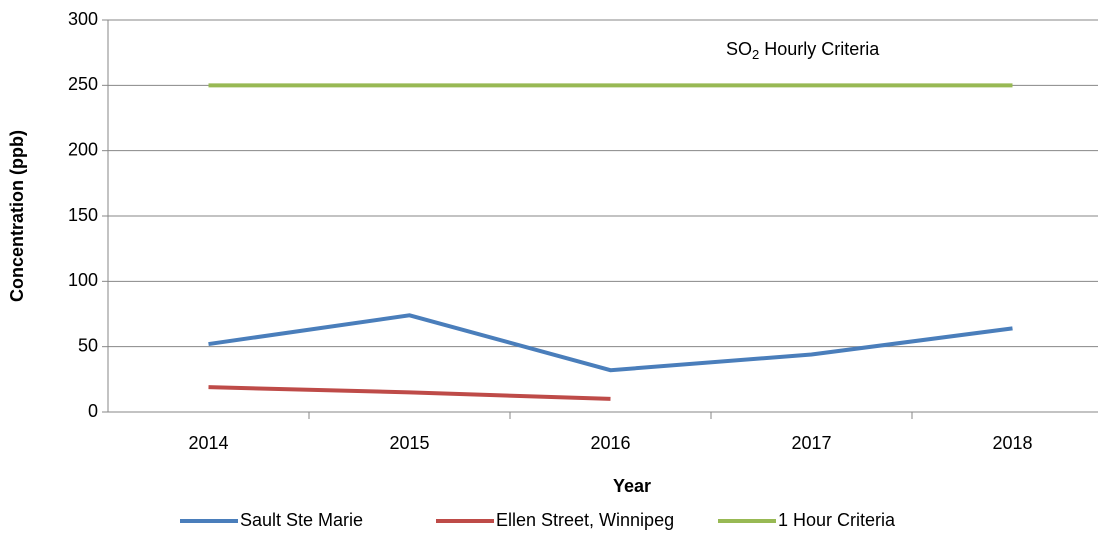 Image resolution: width=1099 pixels, height=533 pixels. Describe the element at coordinates (83, 280) in the screenshot. I see `y-tick-label: 100` at that location.